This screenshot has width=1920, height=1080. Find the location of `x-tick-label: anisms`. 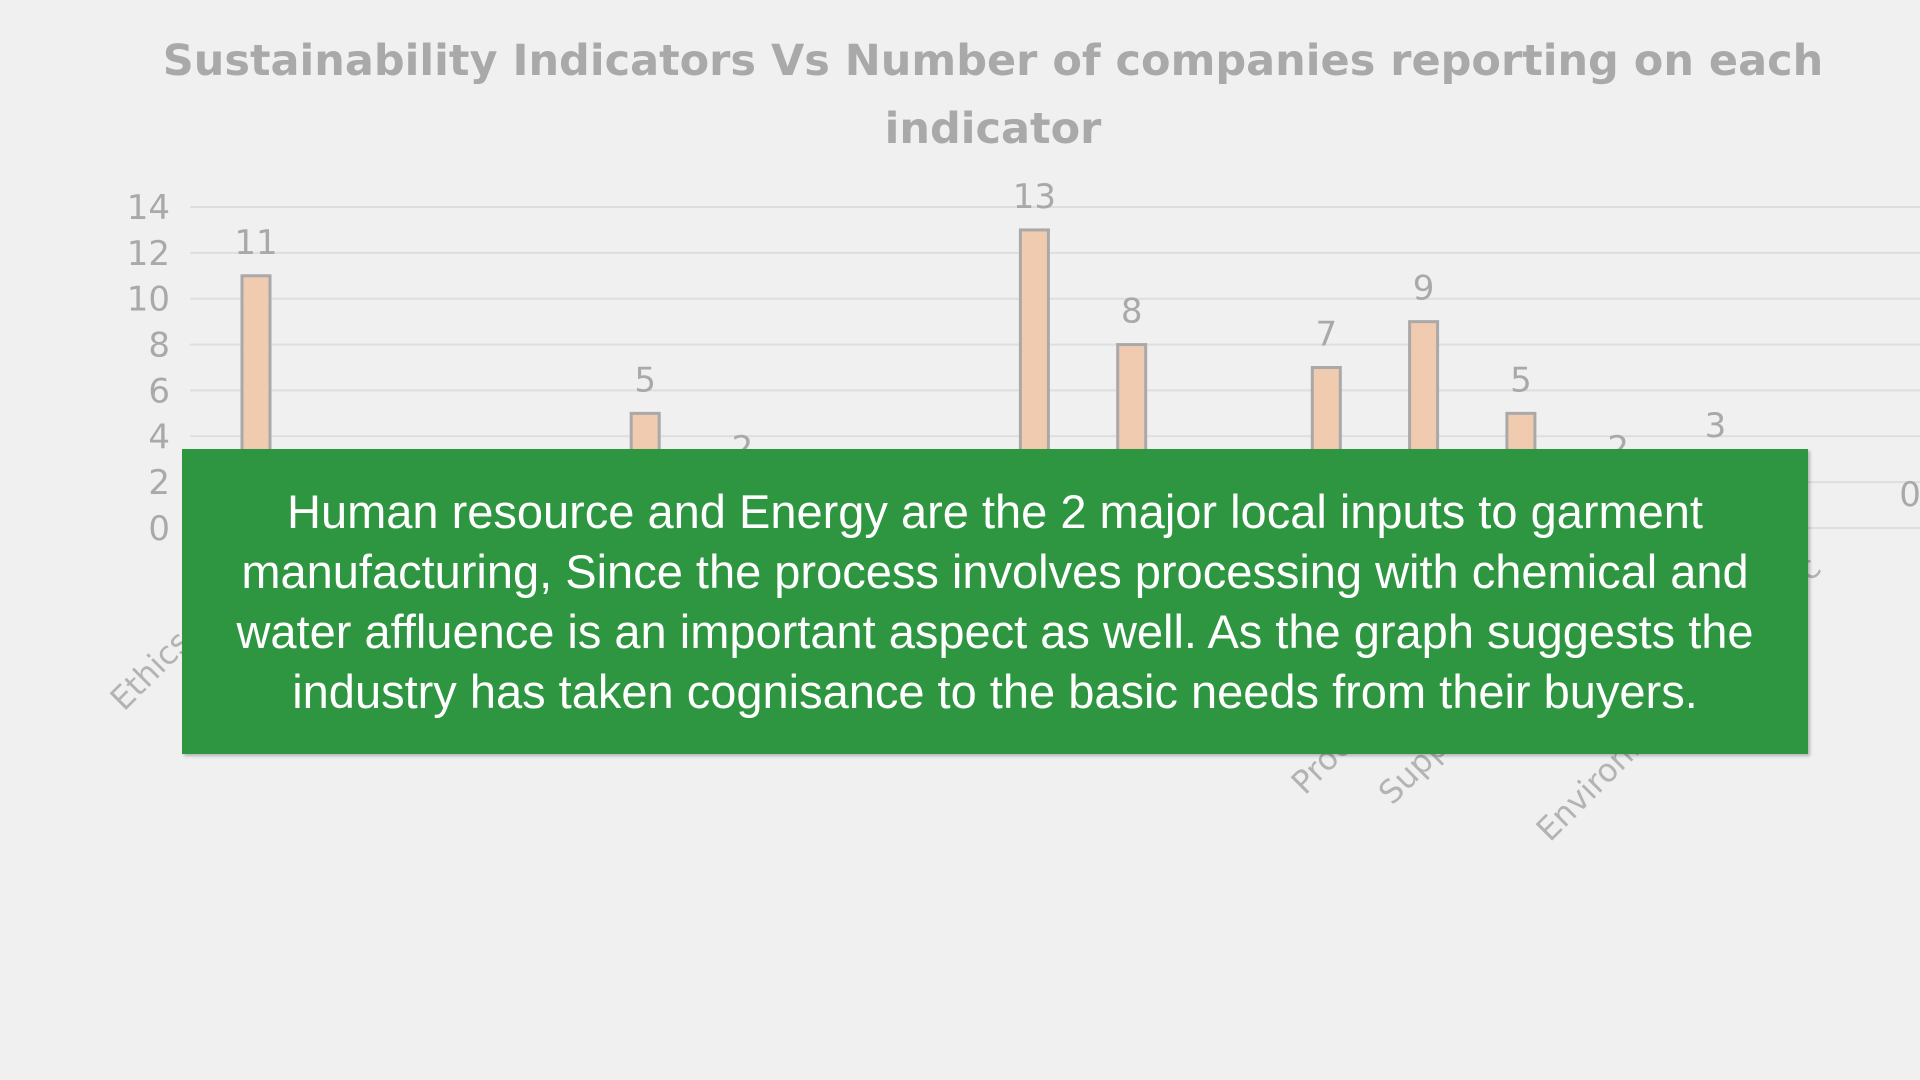

x-tick-label: anisms is located at coordinates (1918, 602).